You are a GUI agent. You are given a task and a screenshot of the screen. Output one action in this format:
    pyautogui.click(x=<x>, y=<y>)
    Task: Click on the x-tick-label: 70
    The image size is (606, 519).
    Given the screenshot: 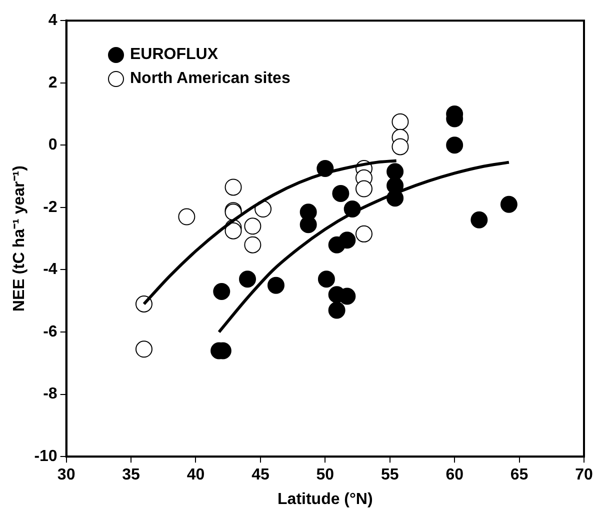 What is the action you would take?
    pyautogui.click(x=584, y=475)
    